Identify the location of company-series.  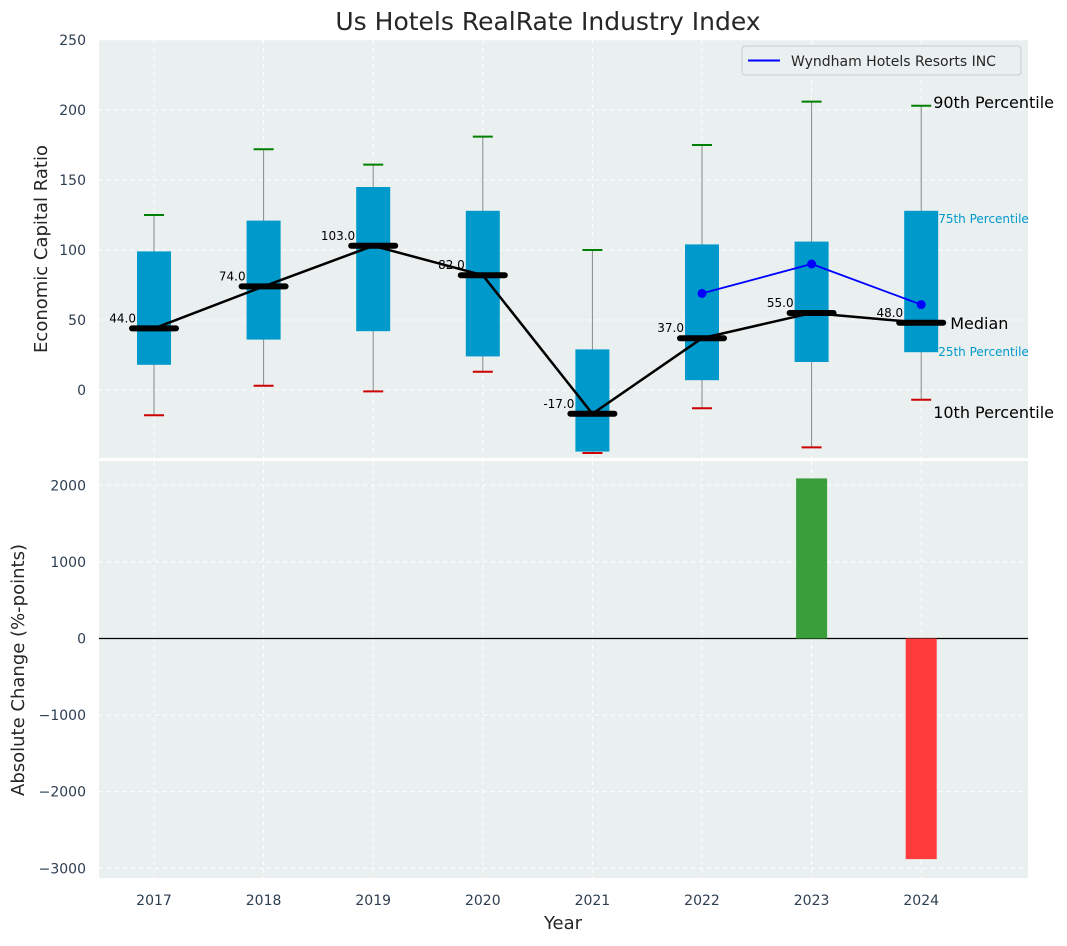
(811, 284).